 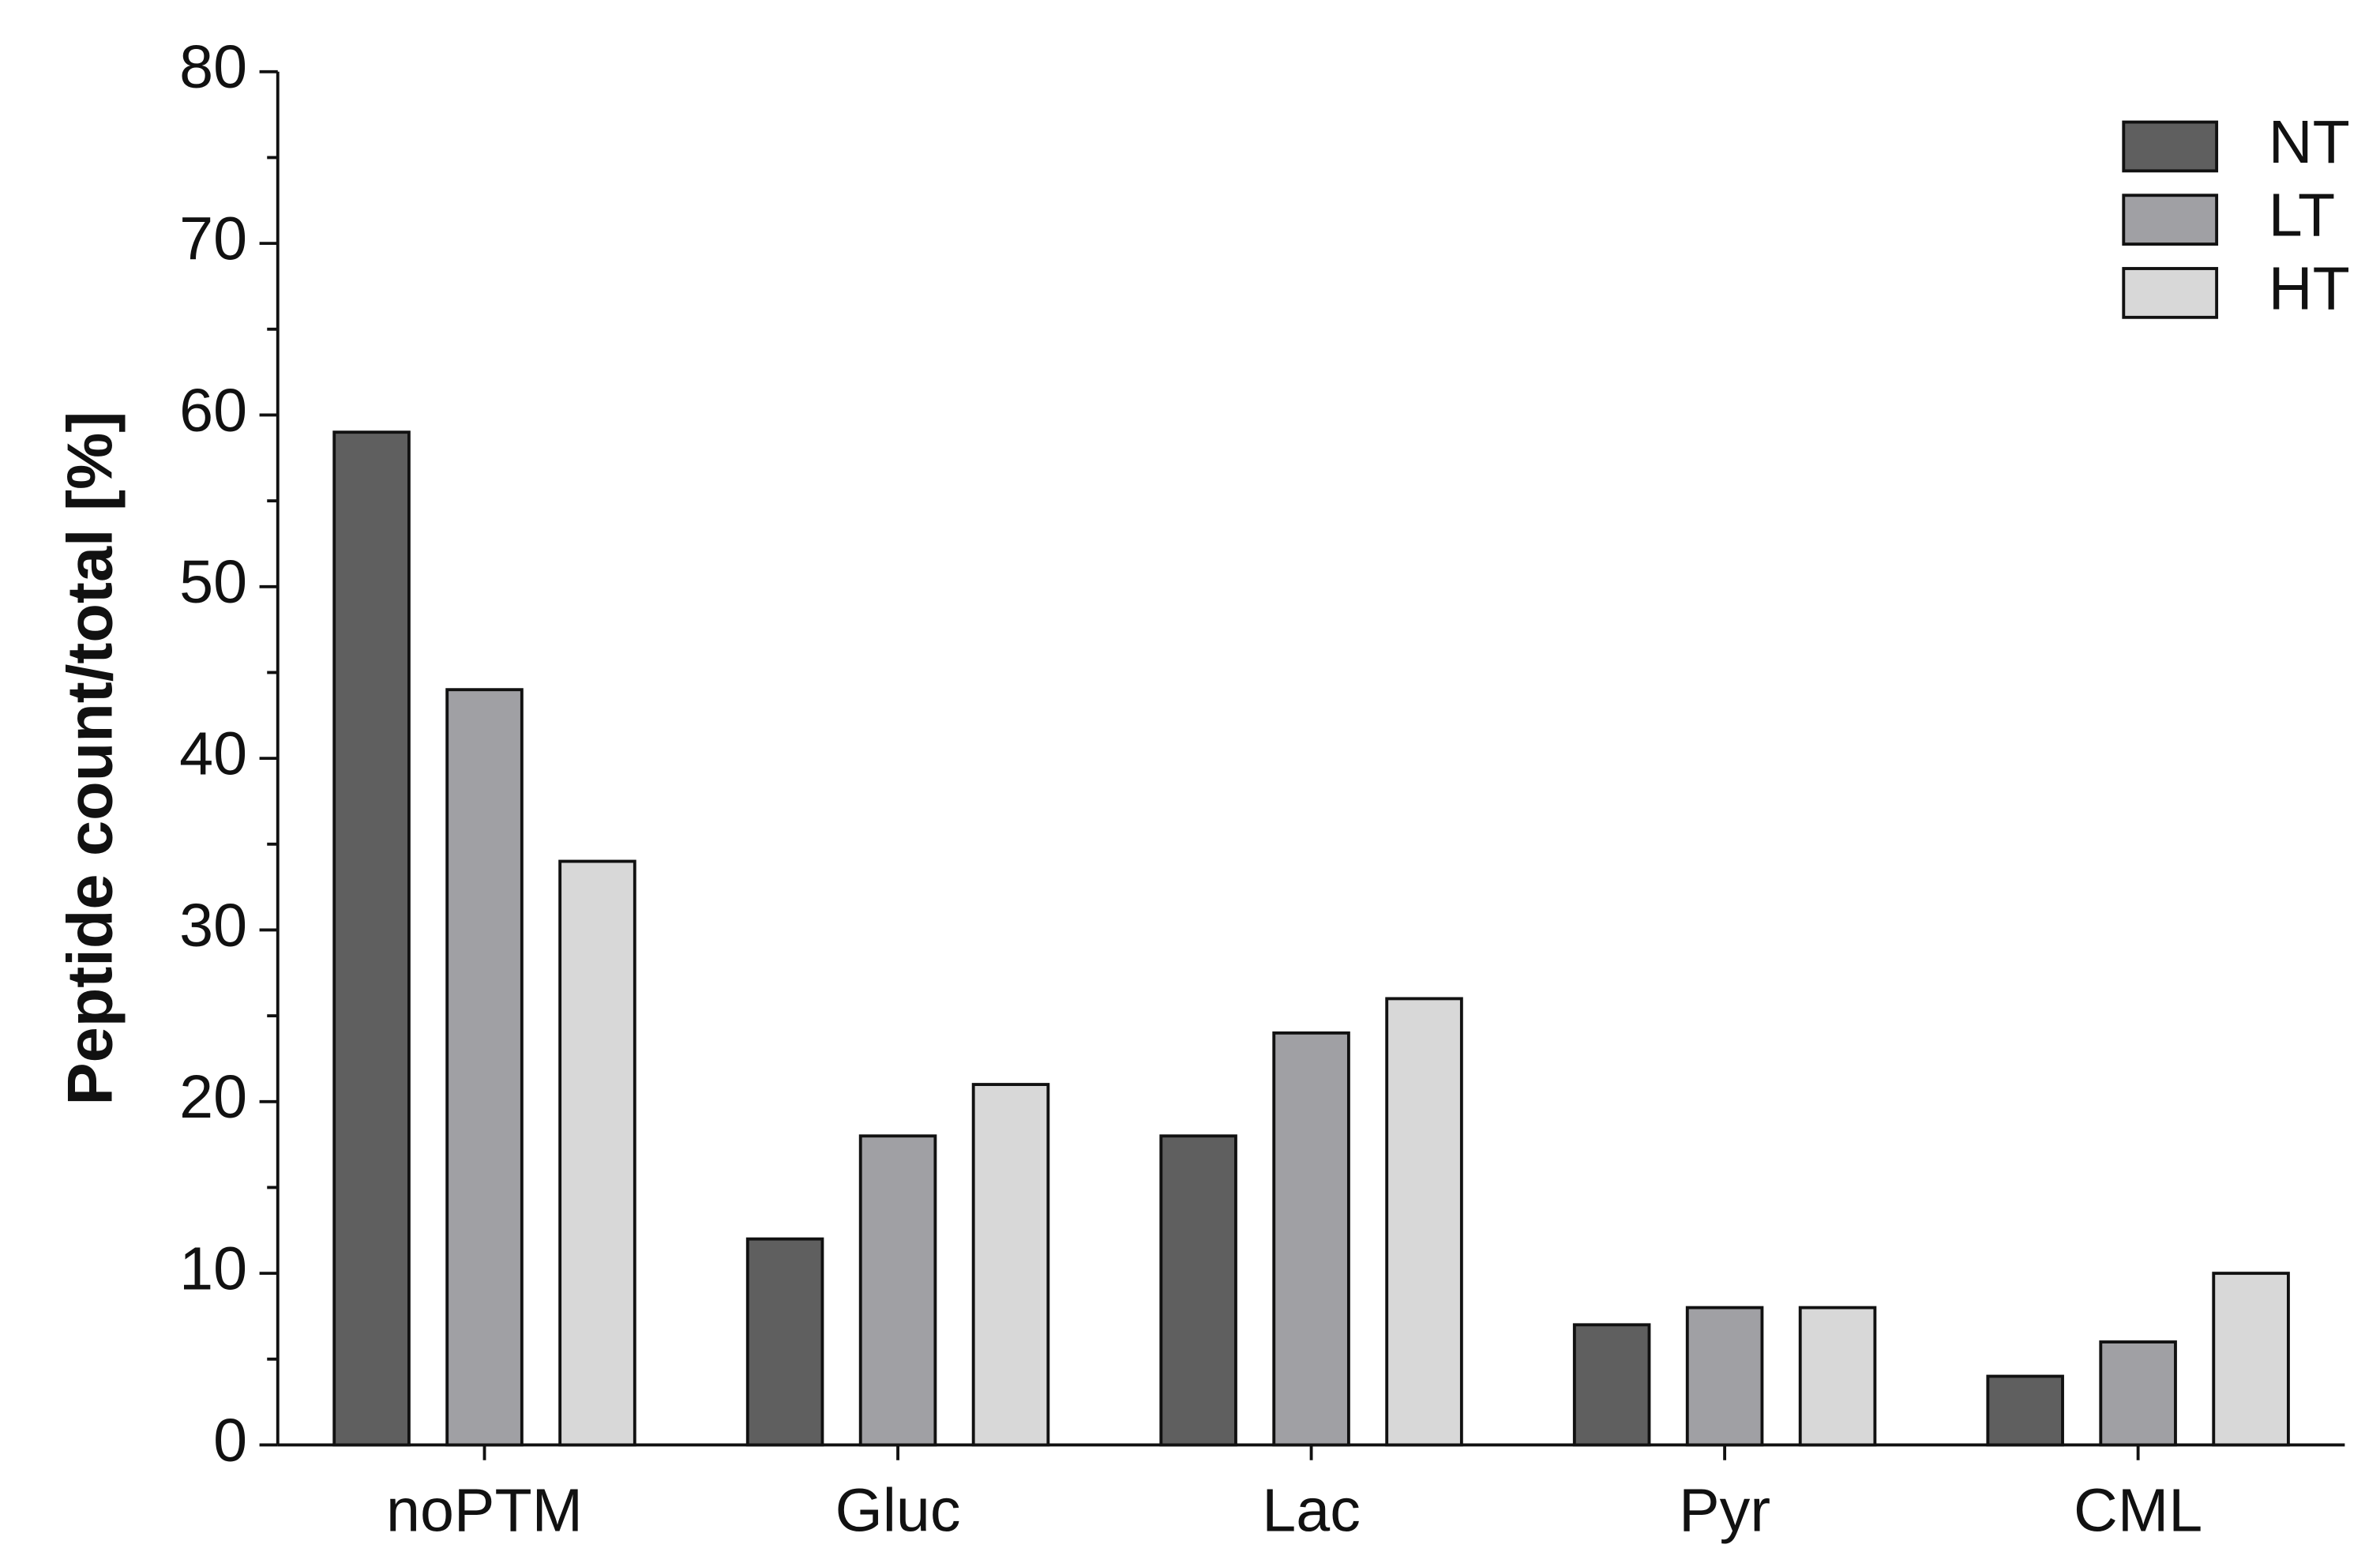 I want to click on x-tick-label: Gluc, so click(x=898, y=1511).